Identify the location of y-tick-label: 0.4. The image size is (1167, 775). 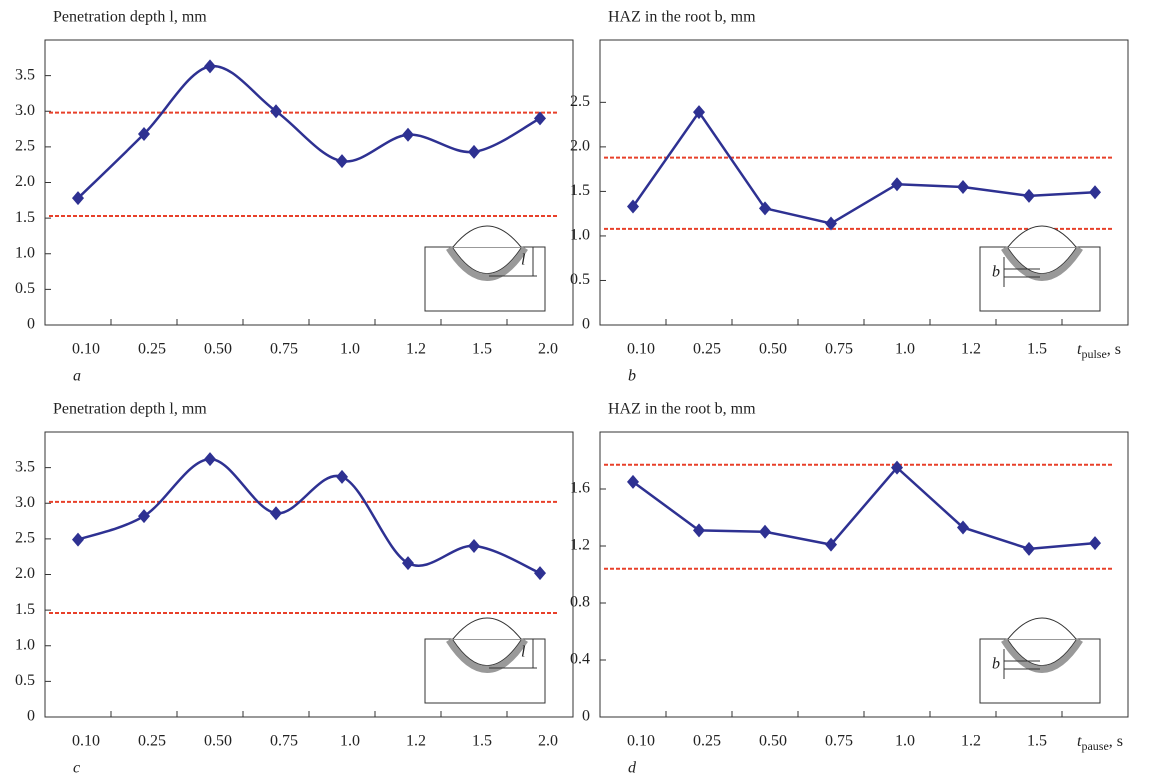
(580, 659).